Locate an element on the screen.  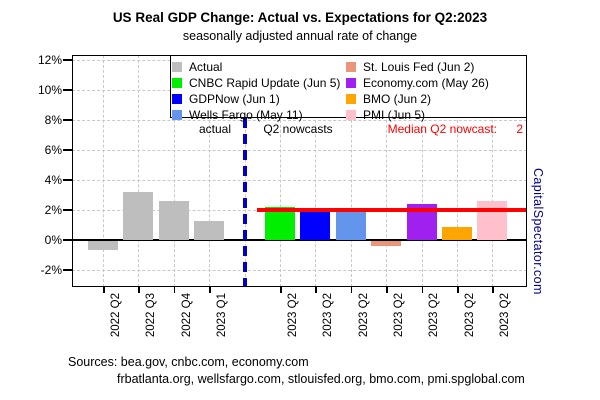
zero-axis-line is located at coordinates (299, 240).